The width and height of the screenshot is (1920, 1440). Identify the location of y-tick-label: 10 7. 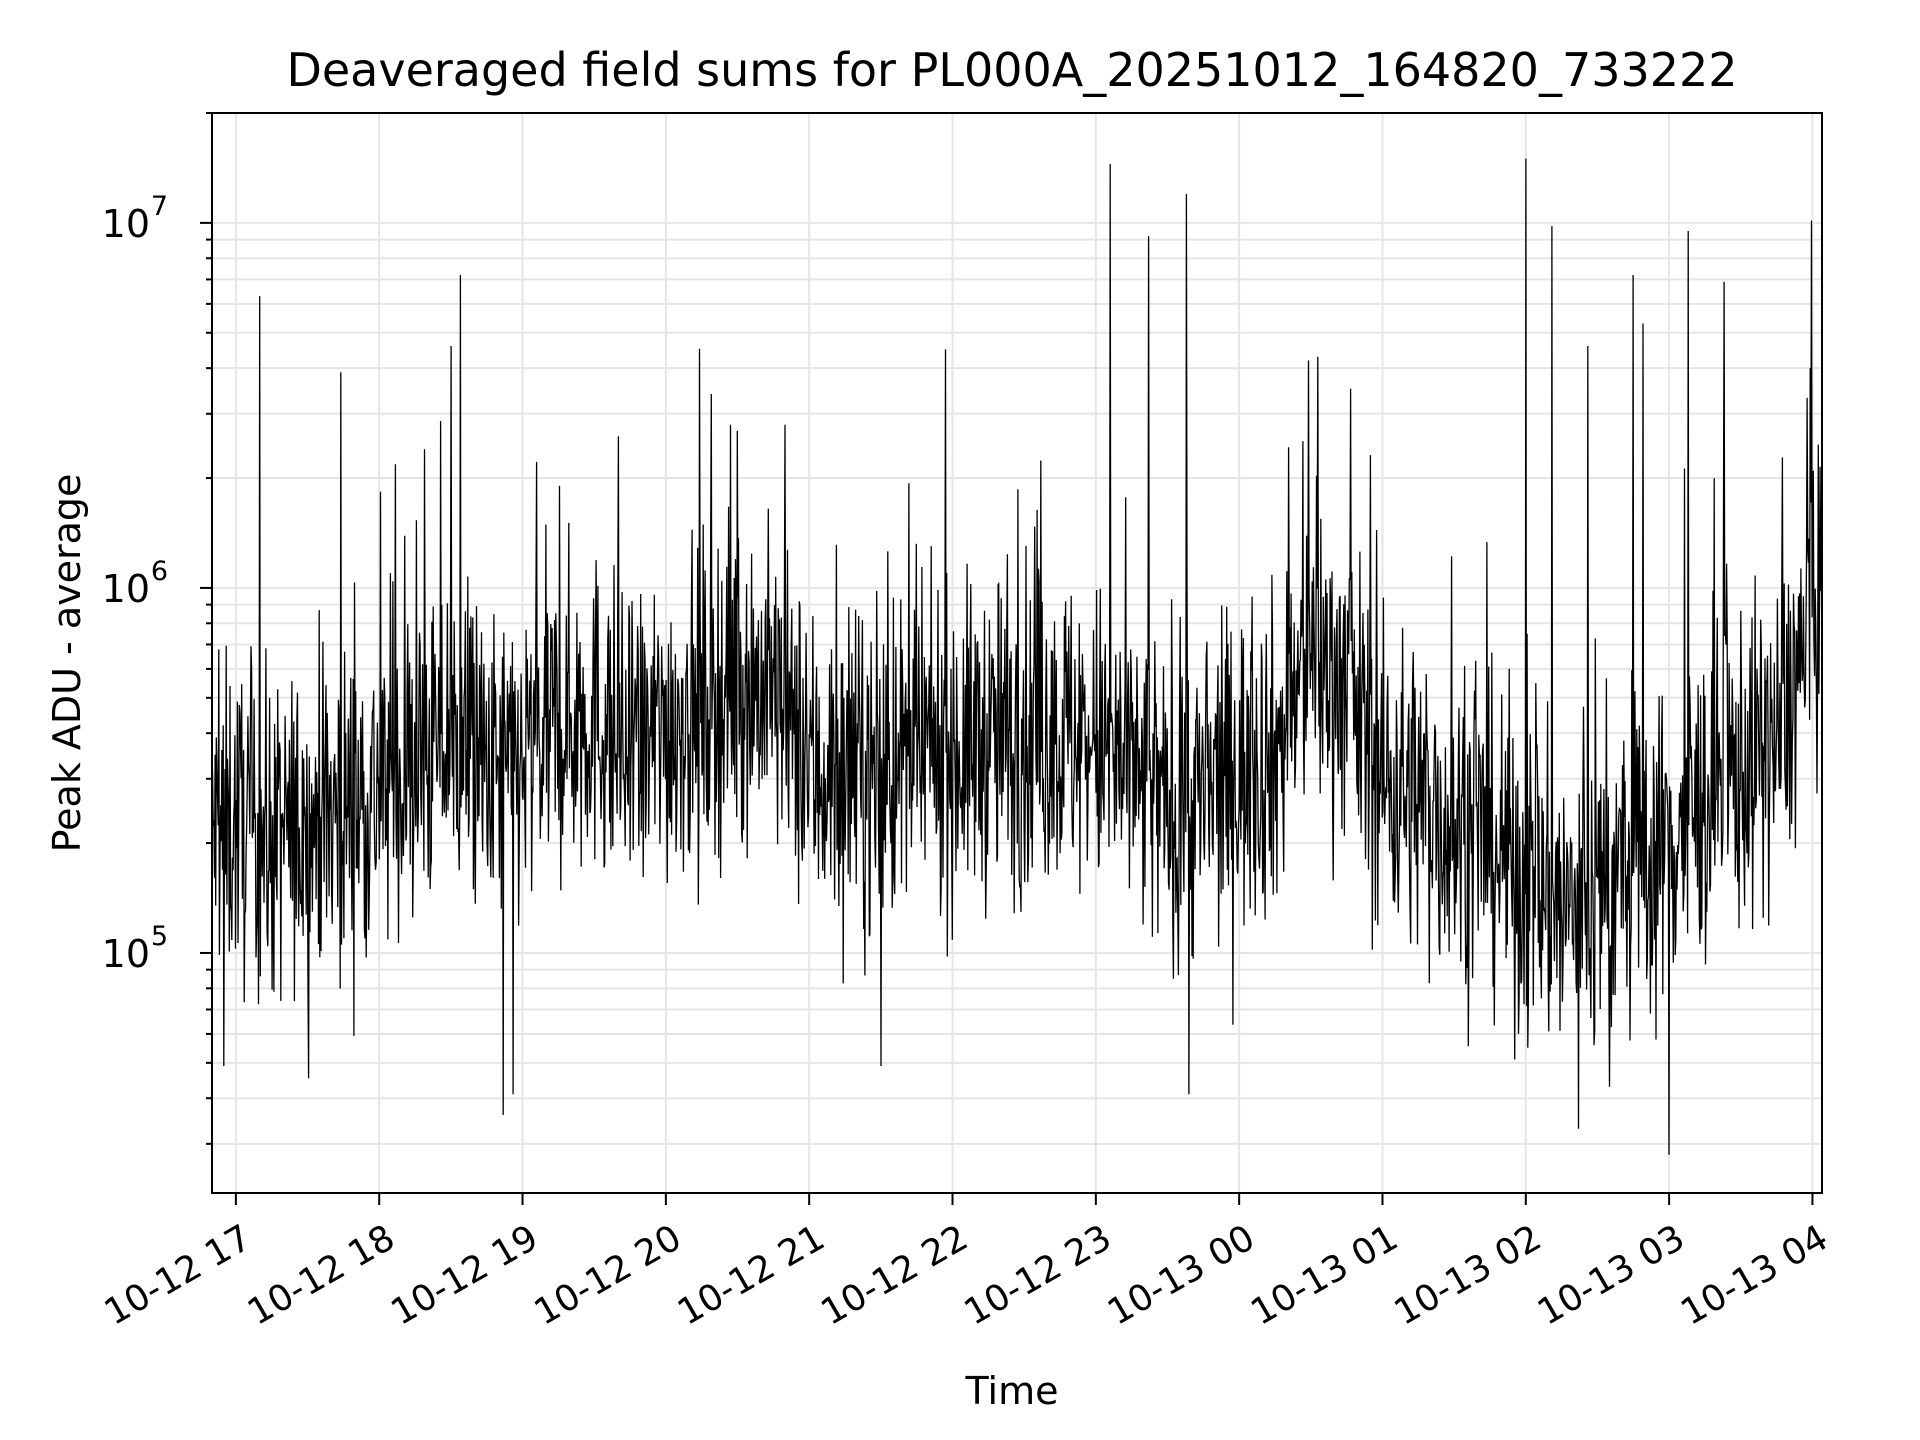
(135, 218).